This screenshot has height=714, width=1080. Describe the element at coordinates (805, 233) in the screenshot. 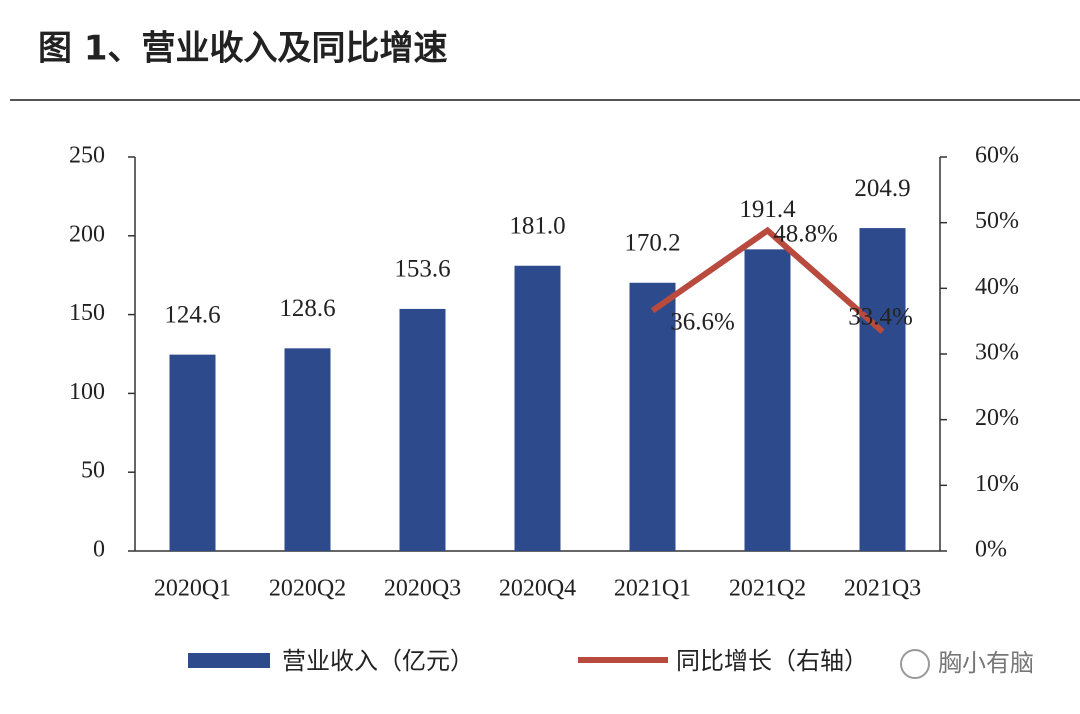

I see `line-value-label: 48.8%` at that location.